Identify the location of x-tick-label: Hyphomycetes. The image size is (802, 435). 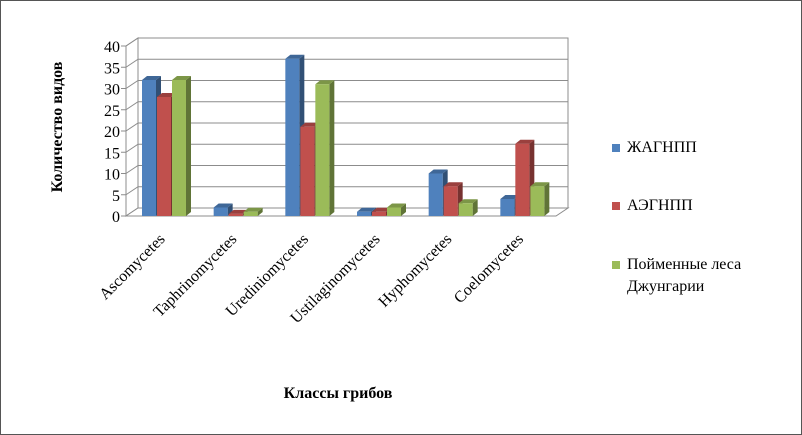
(415, 271).